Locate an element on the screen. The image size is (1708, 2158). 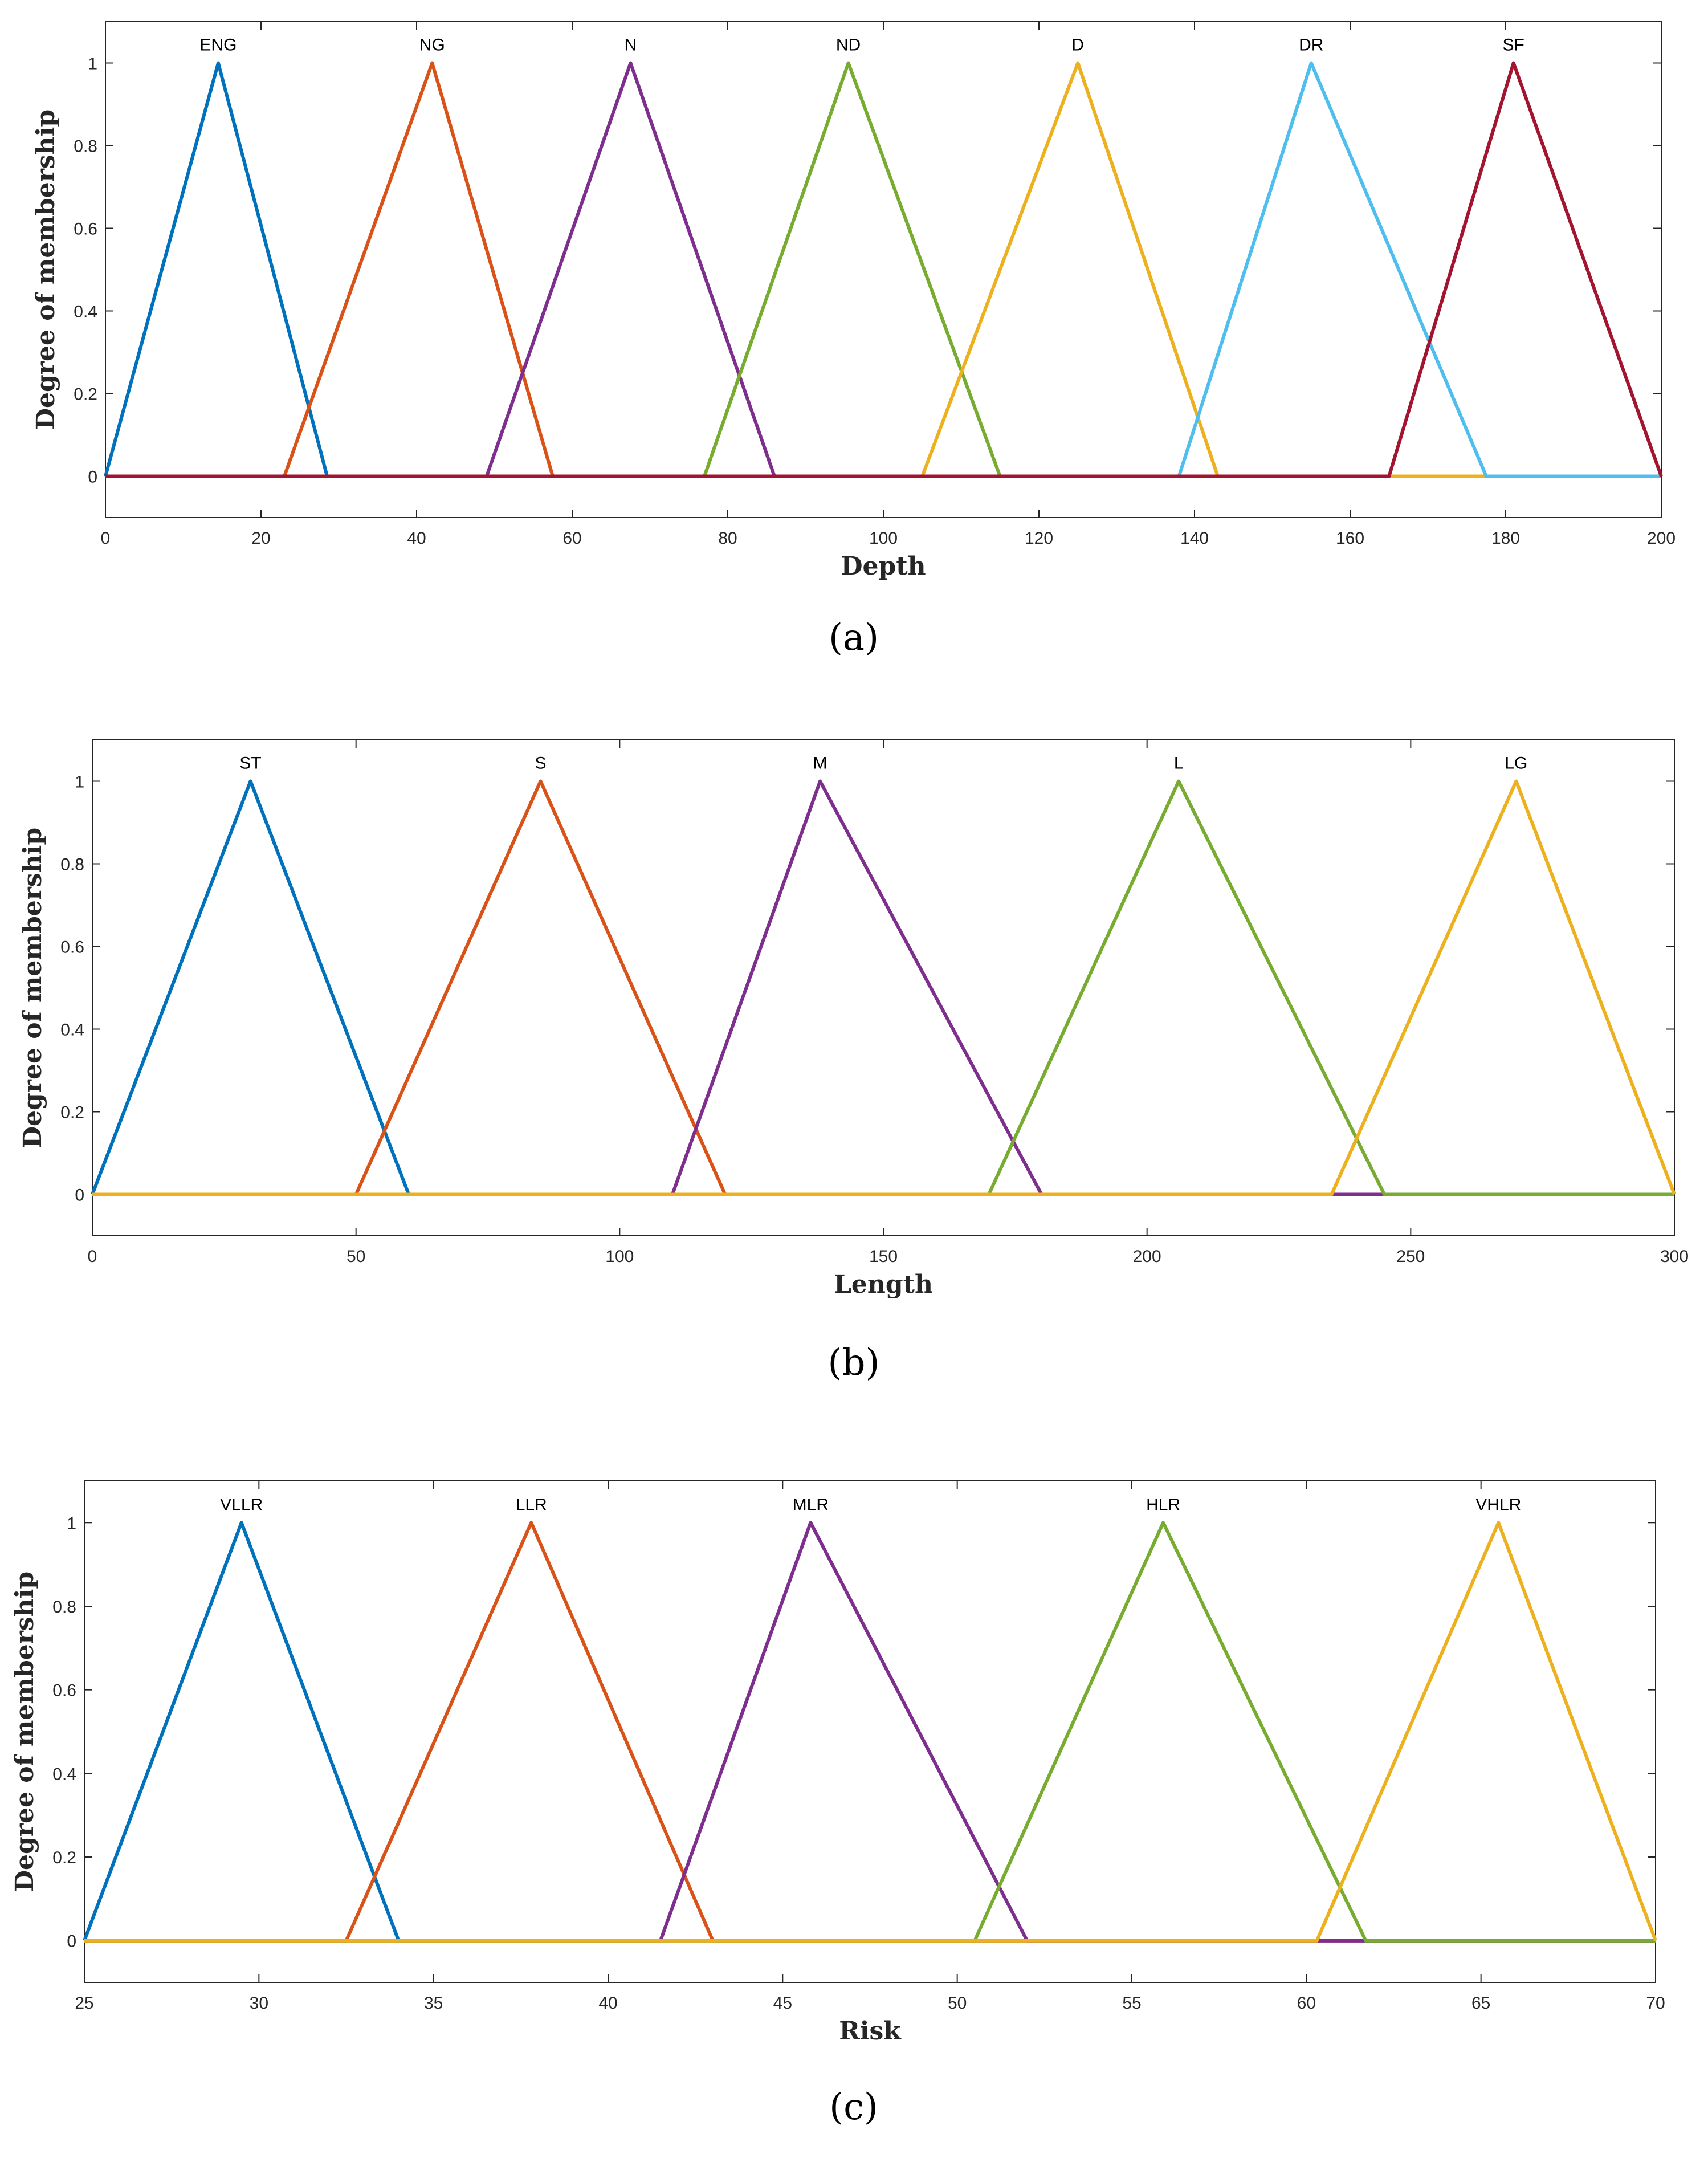
x-tick-label: 65 is located at coordinates (1480, 2003).